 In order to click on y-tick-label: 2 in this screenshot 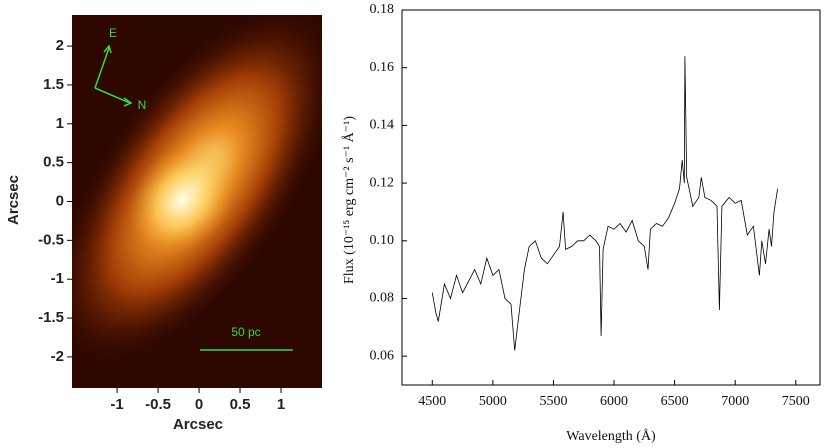, I will do `click(60, 45)`.